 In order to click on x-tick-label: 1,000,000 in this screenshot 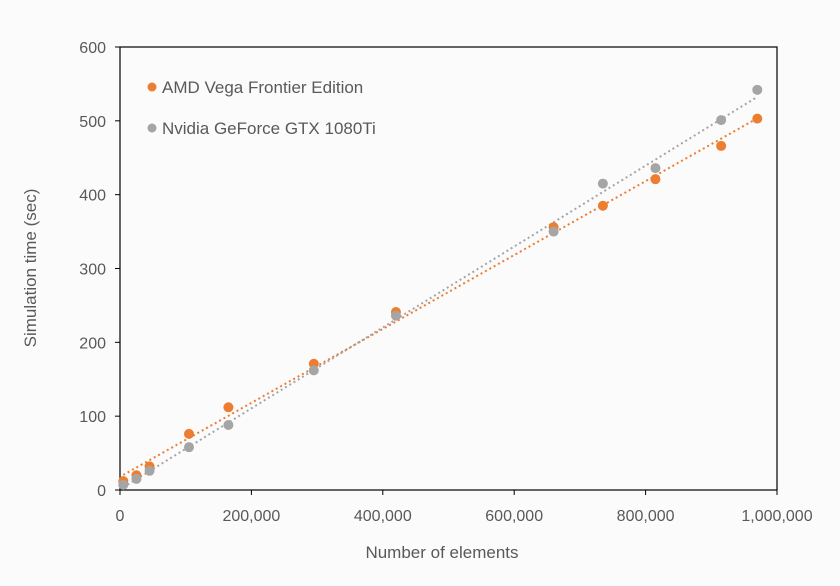, I will do `click(776, 516)`.